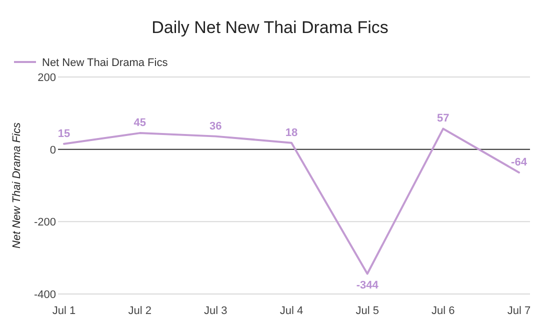  Describe the element at coordinates (105, 63) in the screenshot. I see `legend-label: Net New Thai Drama Fics` at that location.